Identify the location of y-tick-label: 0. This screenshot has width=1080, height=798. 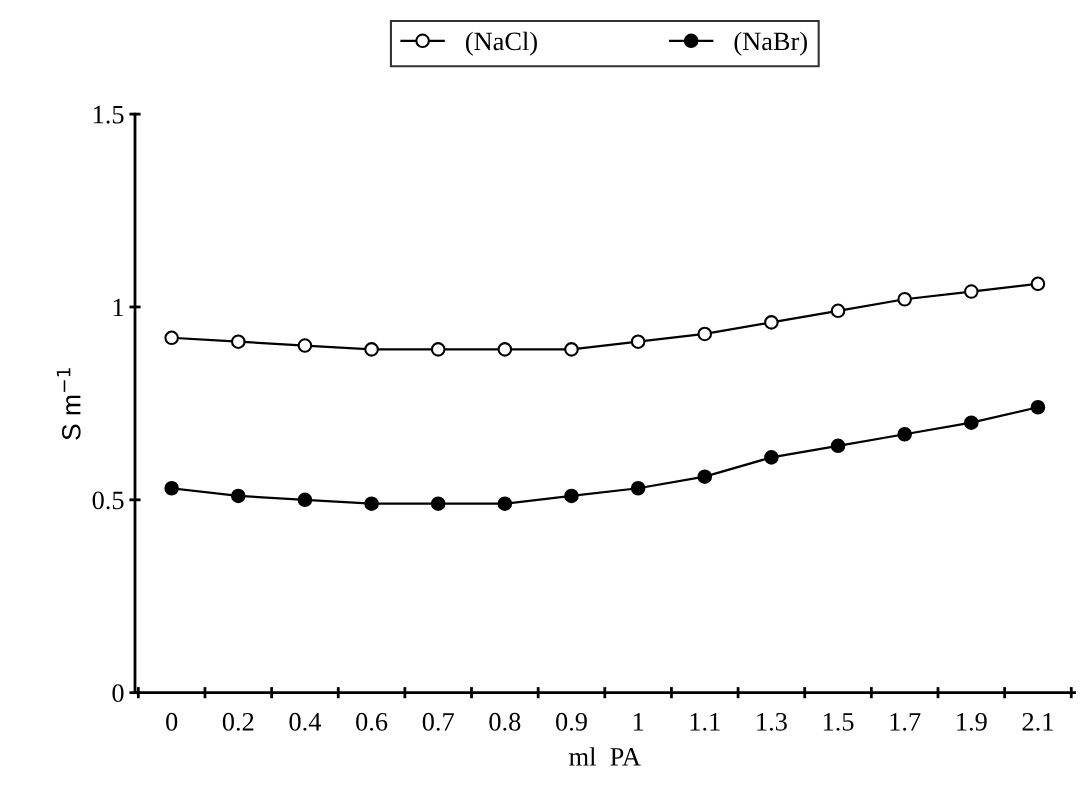
(118, 693).